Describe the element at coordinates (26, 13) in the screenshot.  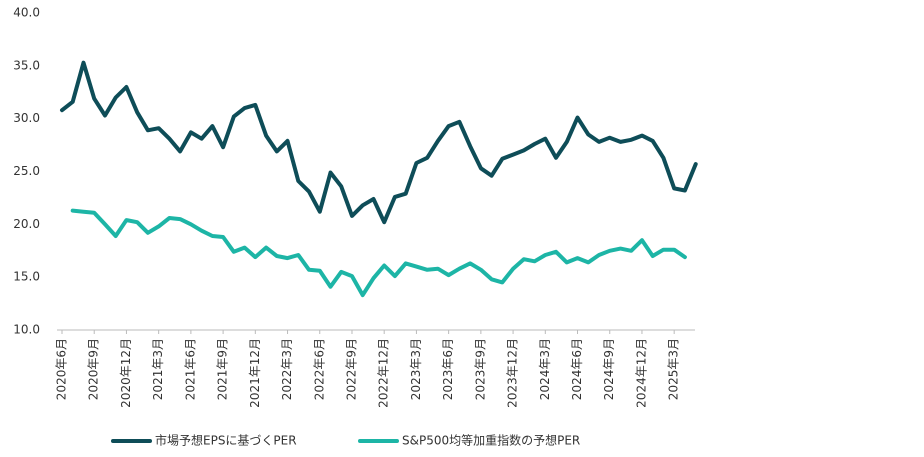
I see `y-tick-label: 40.0` at that location.